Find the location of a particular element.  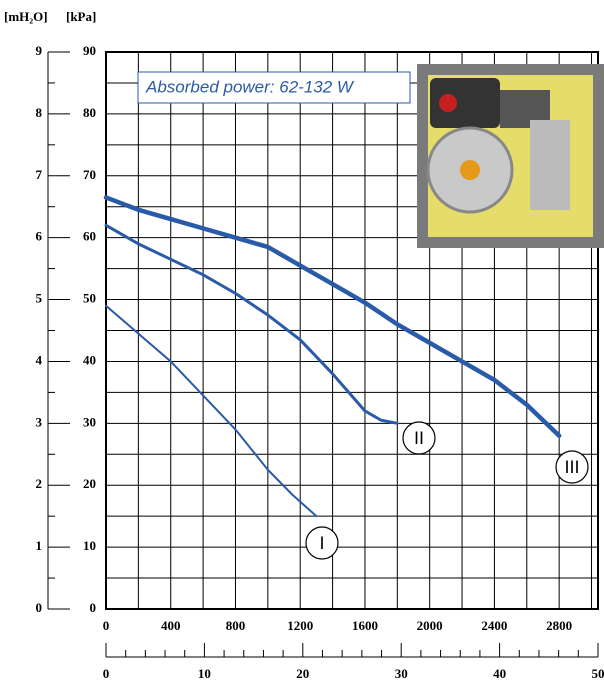

y2-tick-label: 7 is located at coordinates (39, 174).